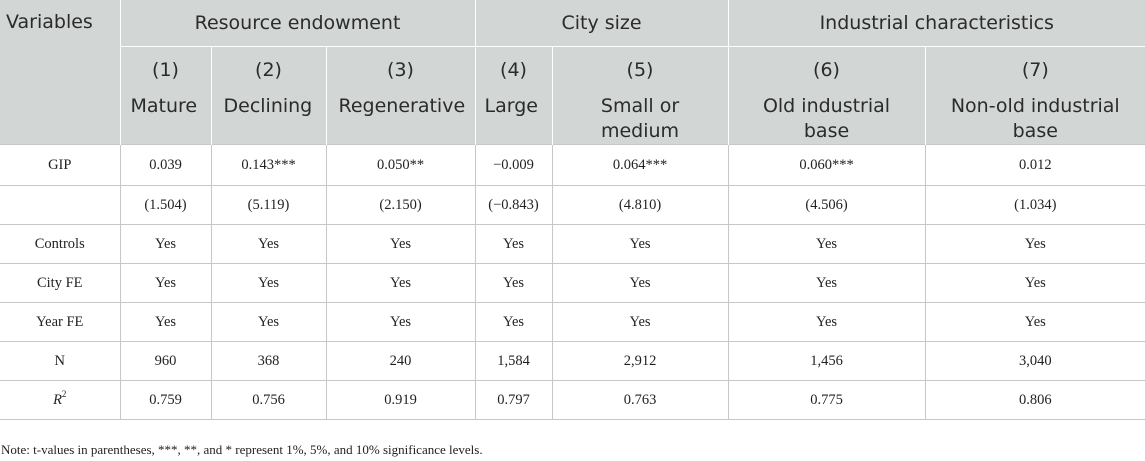 Image resolution: width=1145 pixels, height=461 pixels. Describe the element at coordinates (640, 165) in the screenshot. I see `table-cell: 0.064***` at that location.